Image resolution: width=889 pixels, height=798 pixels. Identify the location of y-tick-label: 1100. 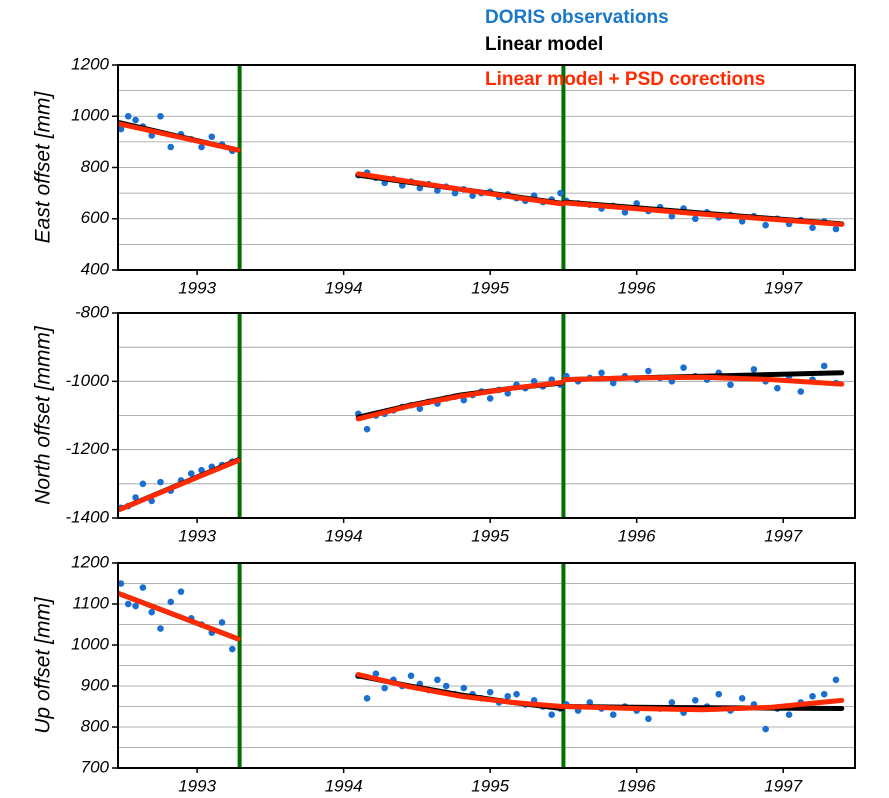
(90, 602).